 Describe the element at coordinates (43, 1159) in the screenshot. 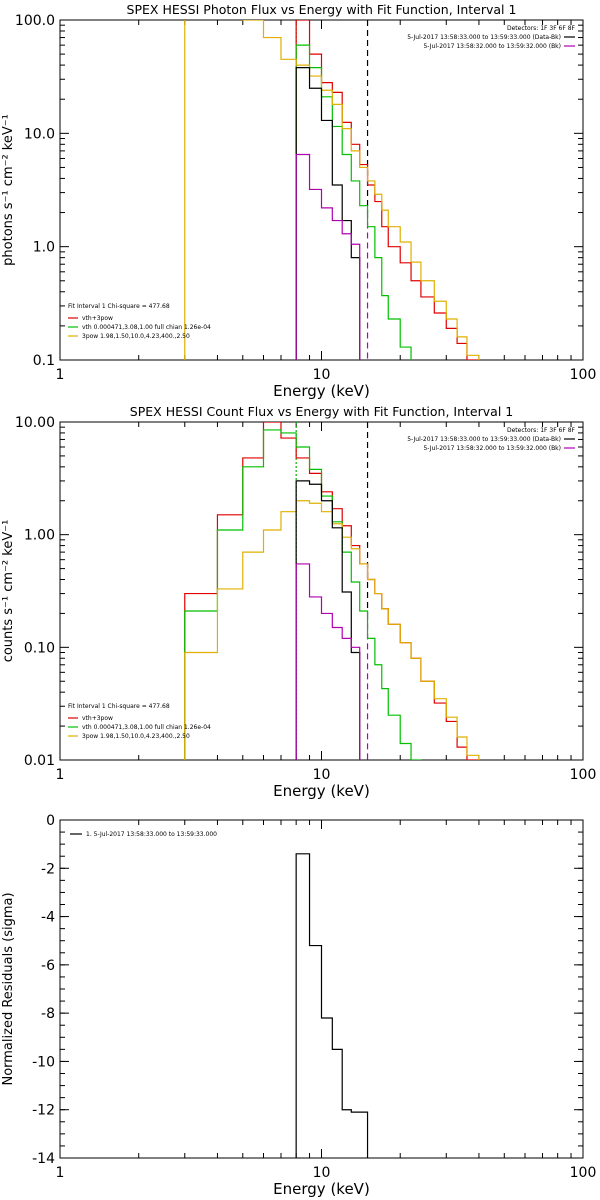

I see `y-tick-label: -14` at that location.